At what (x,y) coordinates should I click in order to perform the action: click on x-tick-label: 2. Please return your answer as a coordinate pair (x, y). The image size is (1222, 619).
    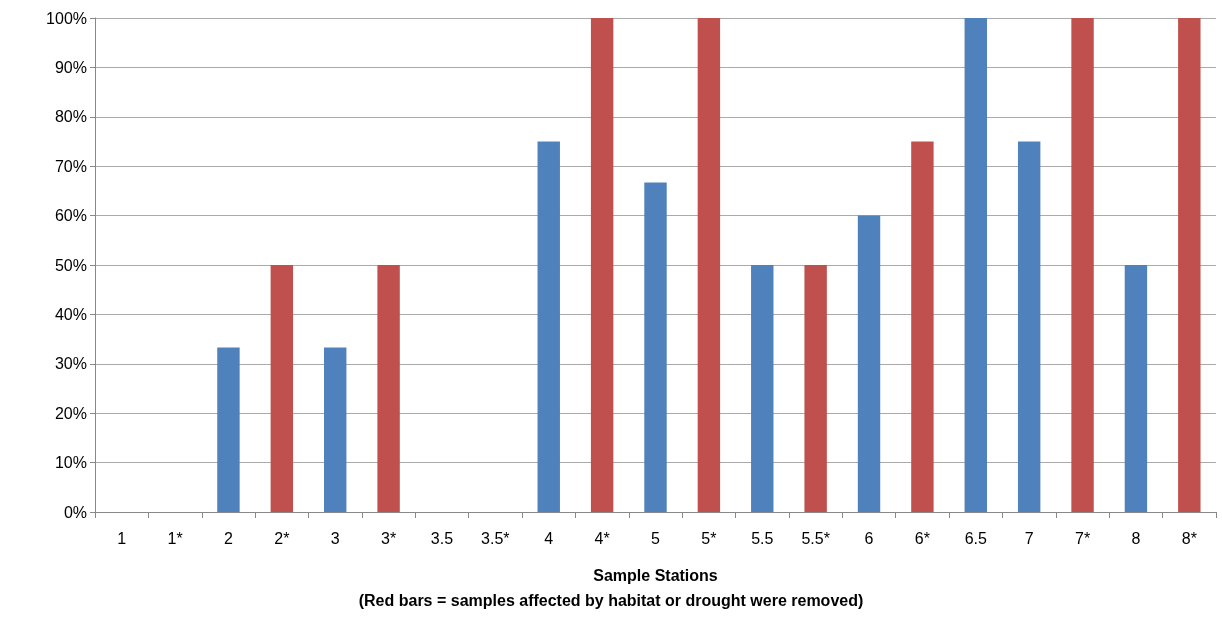
    Looking at the image, I should click on (228, 538).